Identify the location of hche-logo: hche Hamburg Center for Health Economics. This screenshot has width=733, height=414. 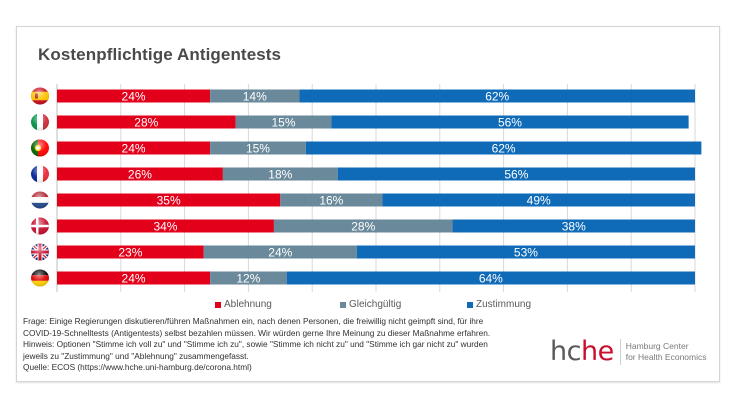
(628, 351).